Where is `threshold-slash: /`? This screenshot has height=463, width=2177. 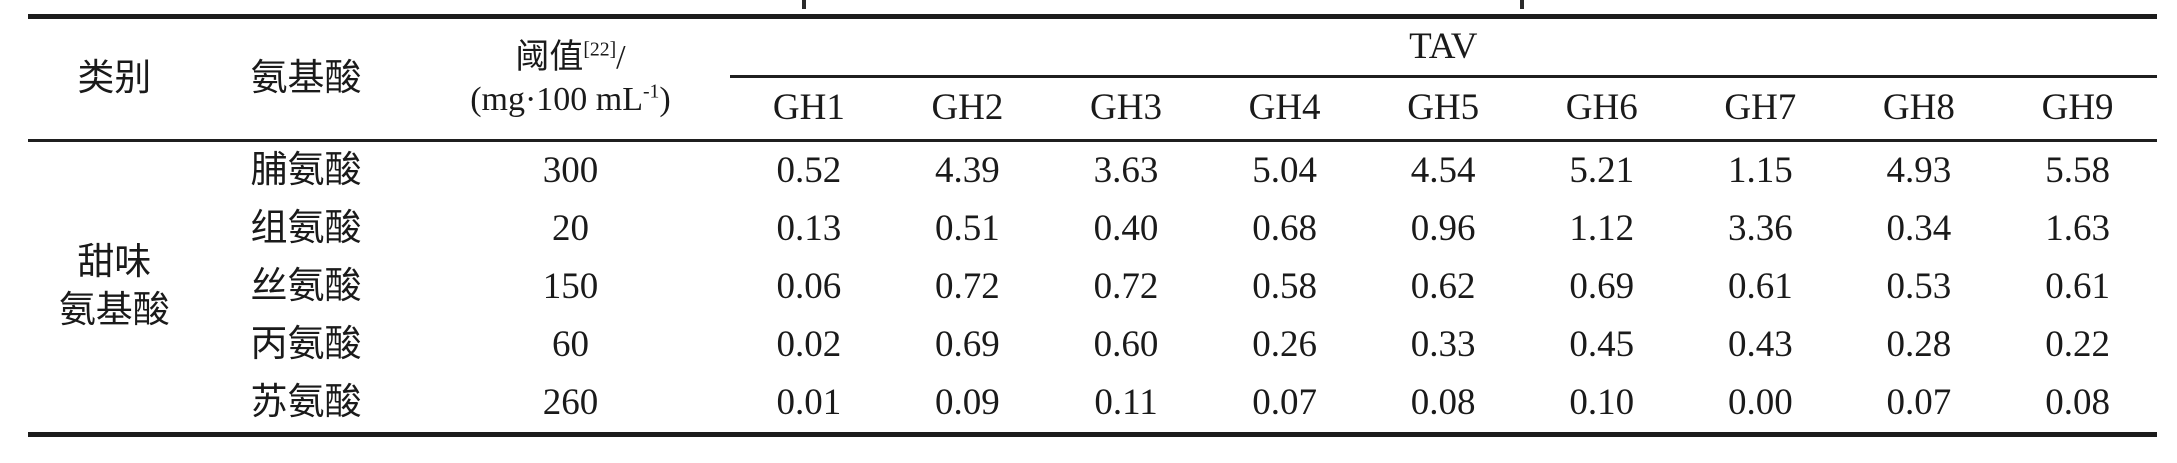
threshold-slash: / is located at coordinates (621, 57).